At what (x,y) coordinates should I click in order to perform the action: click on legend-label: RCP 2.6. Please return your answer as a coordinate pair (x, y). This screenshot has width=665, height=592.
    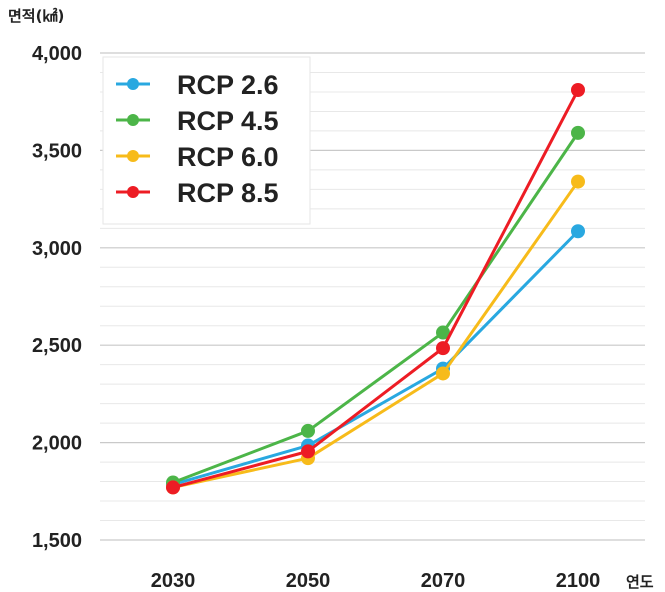
    Looking at the image, I should click on (228, 85).